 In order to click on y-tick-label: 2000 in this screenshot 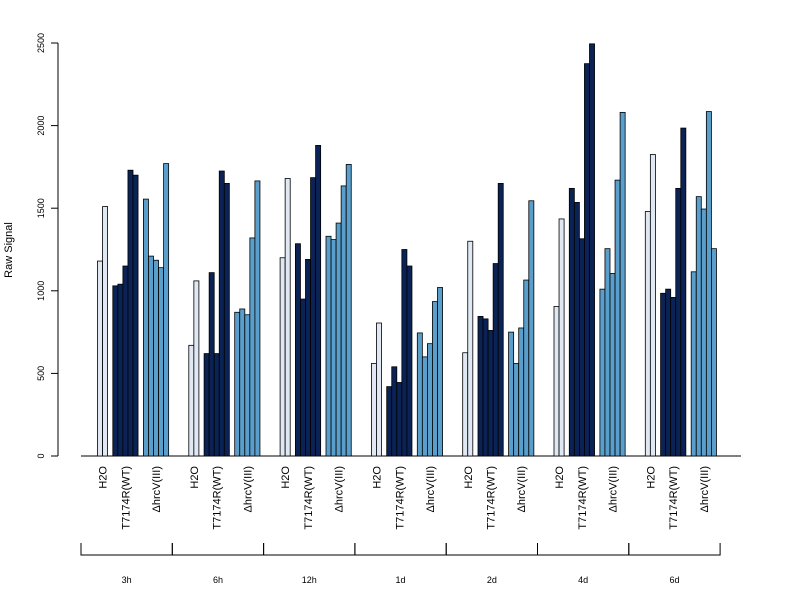, I will do `click(41, 126)`.